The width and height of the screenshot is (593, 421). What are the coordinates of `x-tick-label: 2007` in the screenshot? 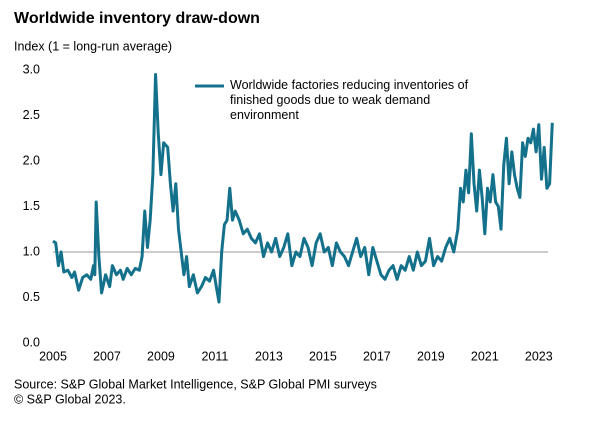 It's located at (107, 356).